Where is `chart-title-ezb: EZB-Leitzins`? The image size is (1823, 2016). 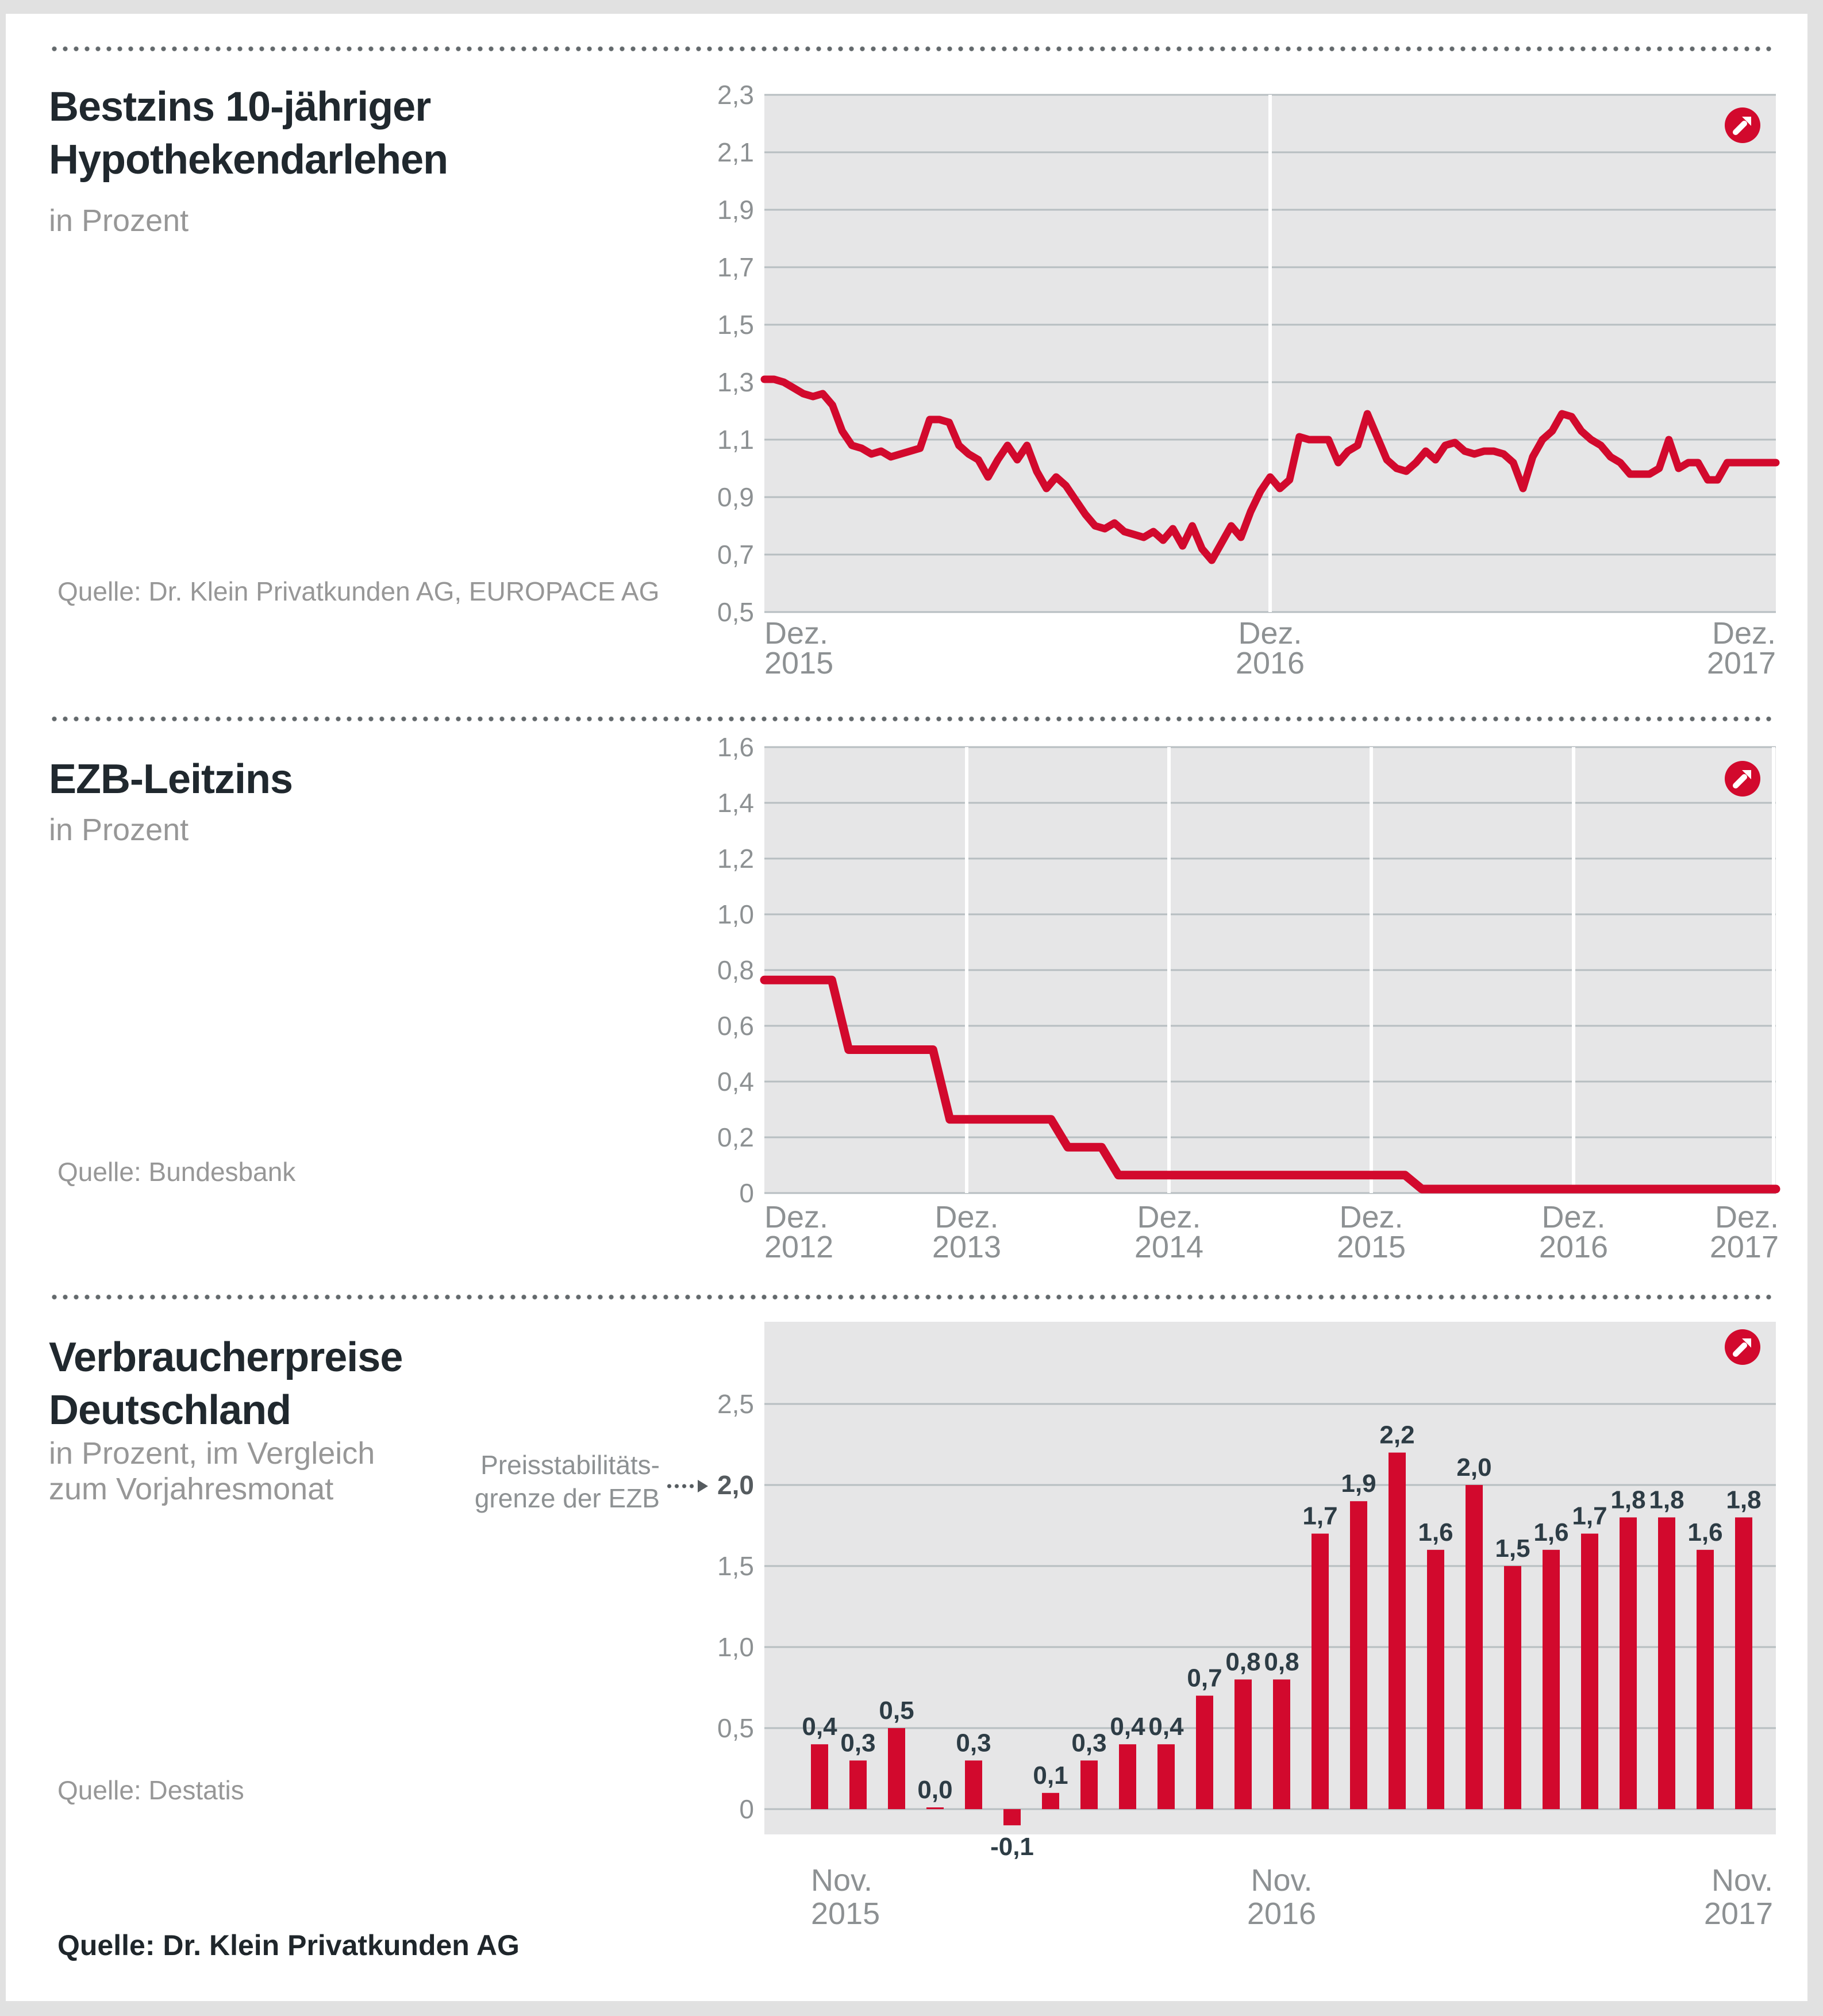
chart-title-ezb: EZB-Leitzins is located at coordinates (171, 779).